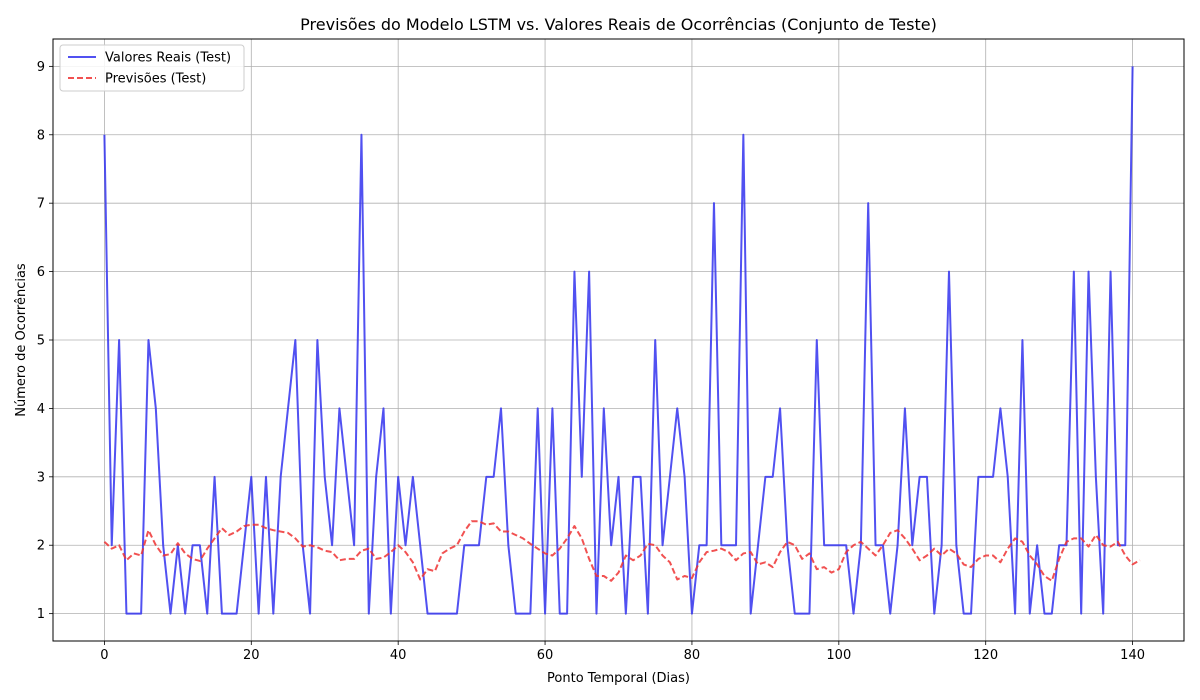 The width and height of the screenshot is (1200, 700). I want to click on y-tick-label: 5, so click(41, 341).